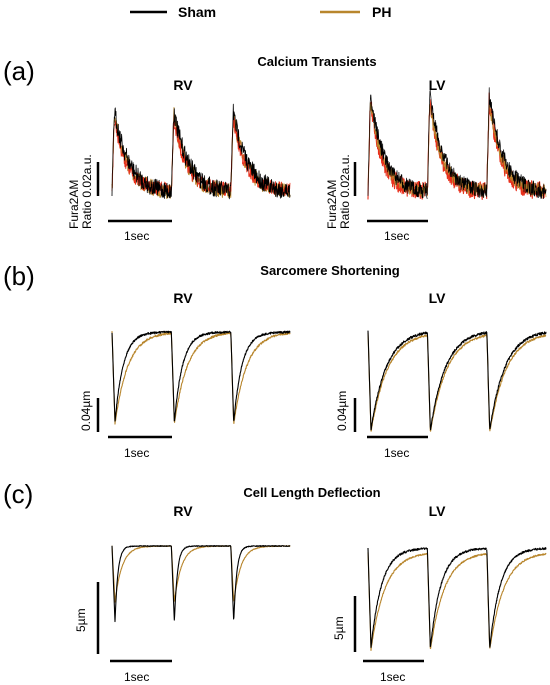 This screenshot has height=685, width=550. Describe the element at coordinates (392, 677) in the screenshot. I see `panel-c-lv-scale-x-label: 1sec` at that location.